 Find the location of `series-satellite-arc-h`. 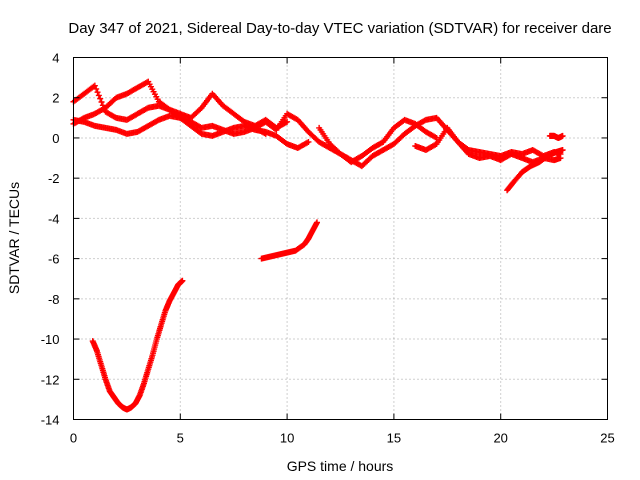

series-satellite-arc-h is located at coordinates (556, 136).